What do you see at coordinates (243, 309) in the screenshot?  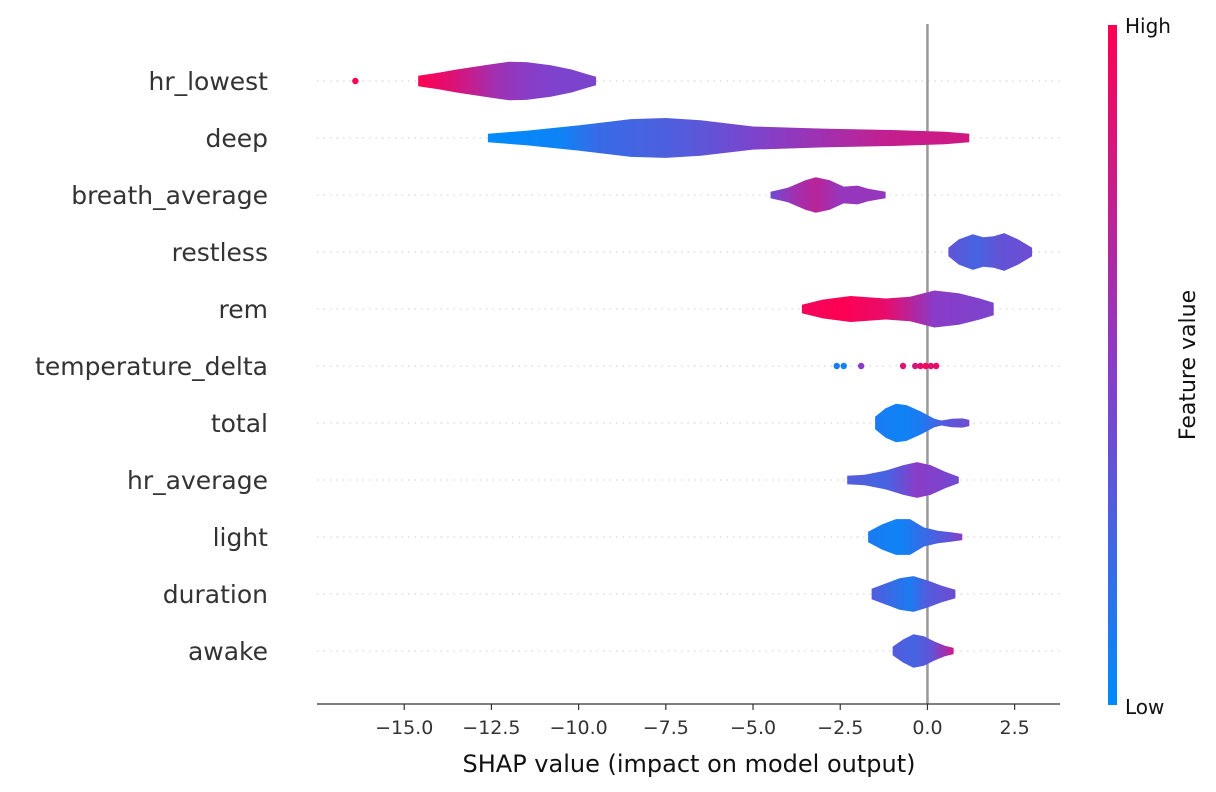 I see `feature-label-rem: rem` at bounding box center [243, 309].